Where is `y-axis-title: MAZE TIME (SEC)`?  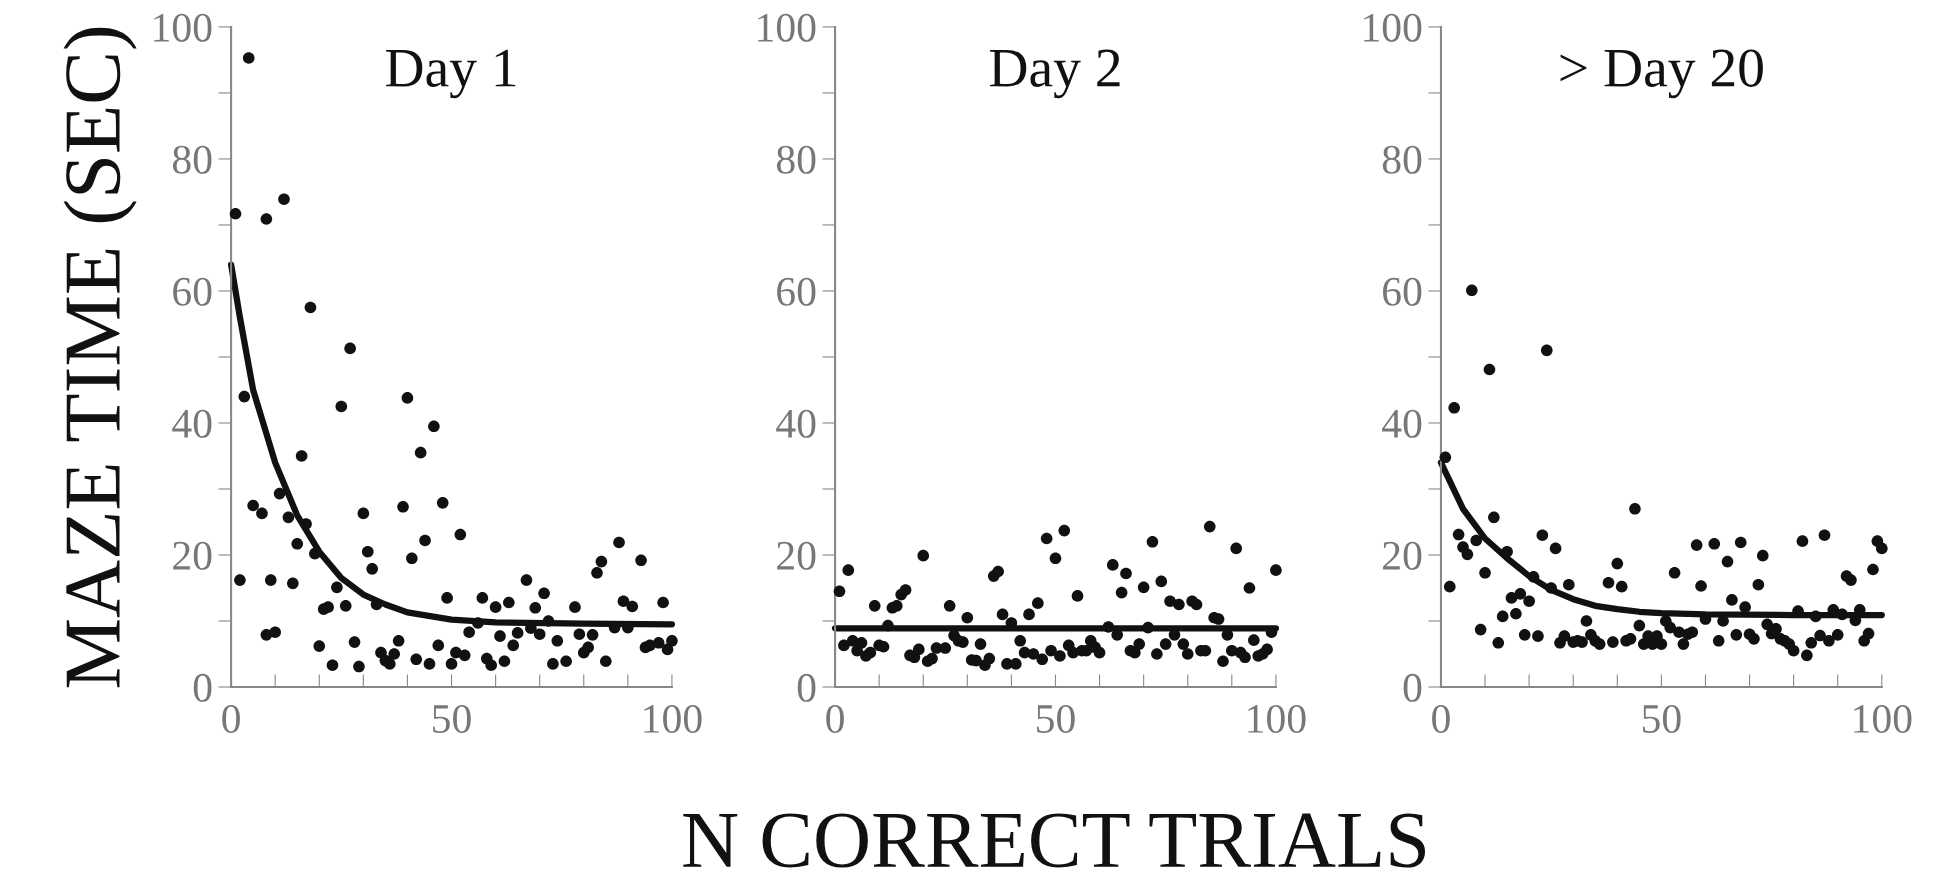
y-axis-title: MAZE TIME (SEC) is located at coordinates (100, 357).